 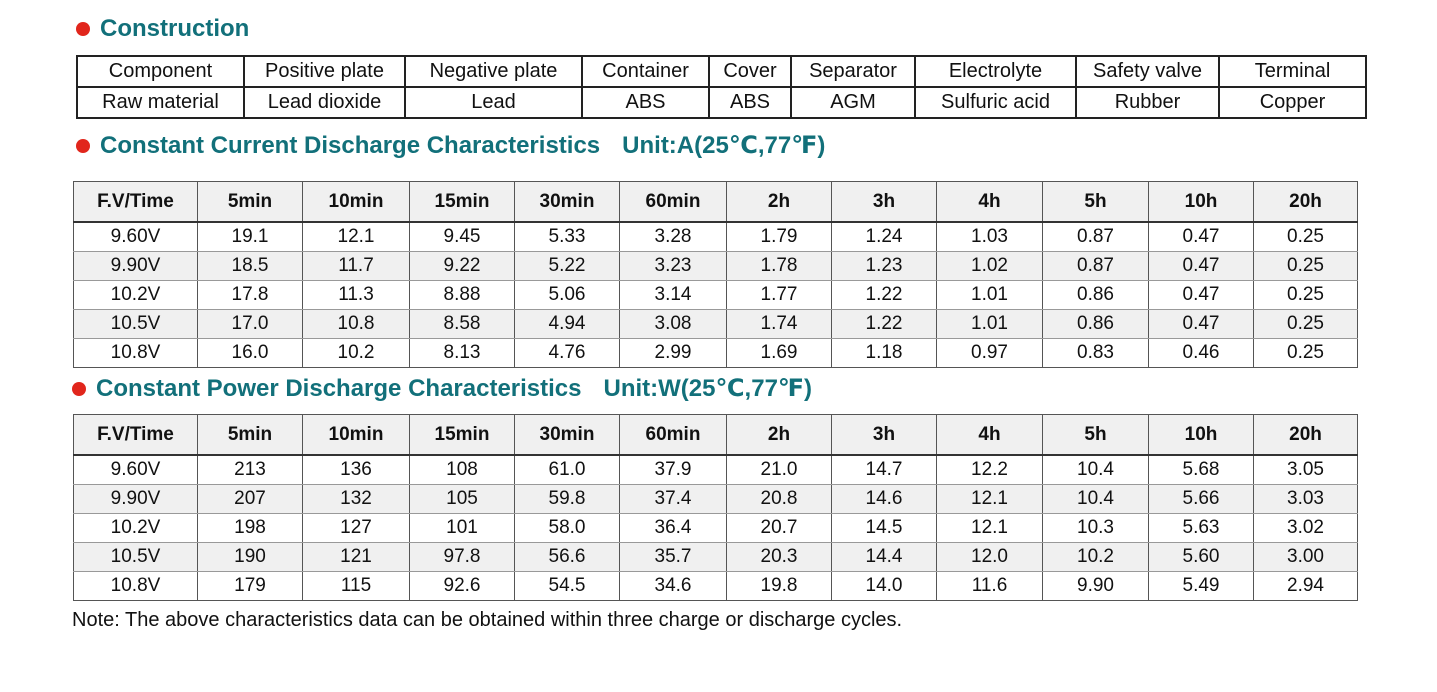 What do you see at coordinates (79, 388) in the screenshot?
I see `bullet-dot-icon` at bounding box center [79, 388].